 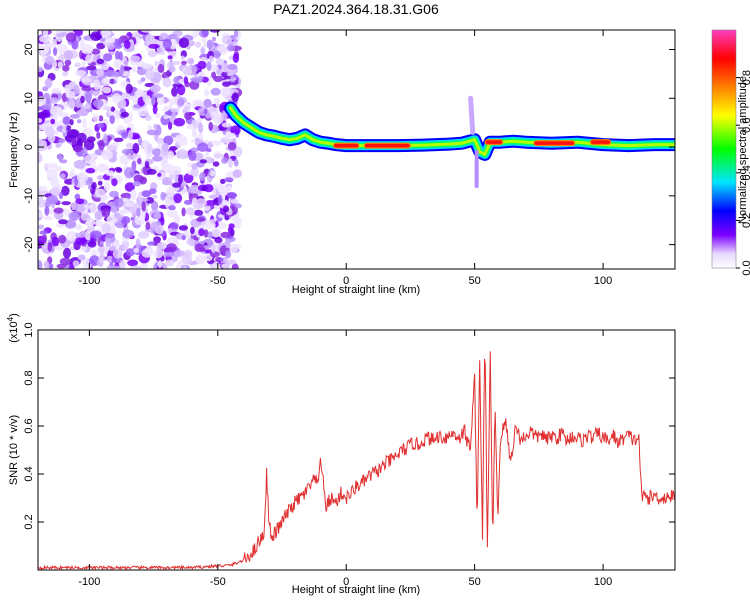 I want to click on snr-y-tick-label: 0.2, so click(x=29, y=521).